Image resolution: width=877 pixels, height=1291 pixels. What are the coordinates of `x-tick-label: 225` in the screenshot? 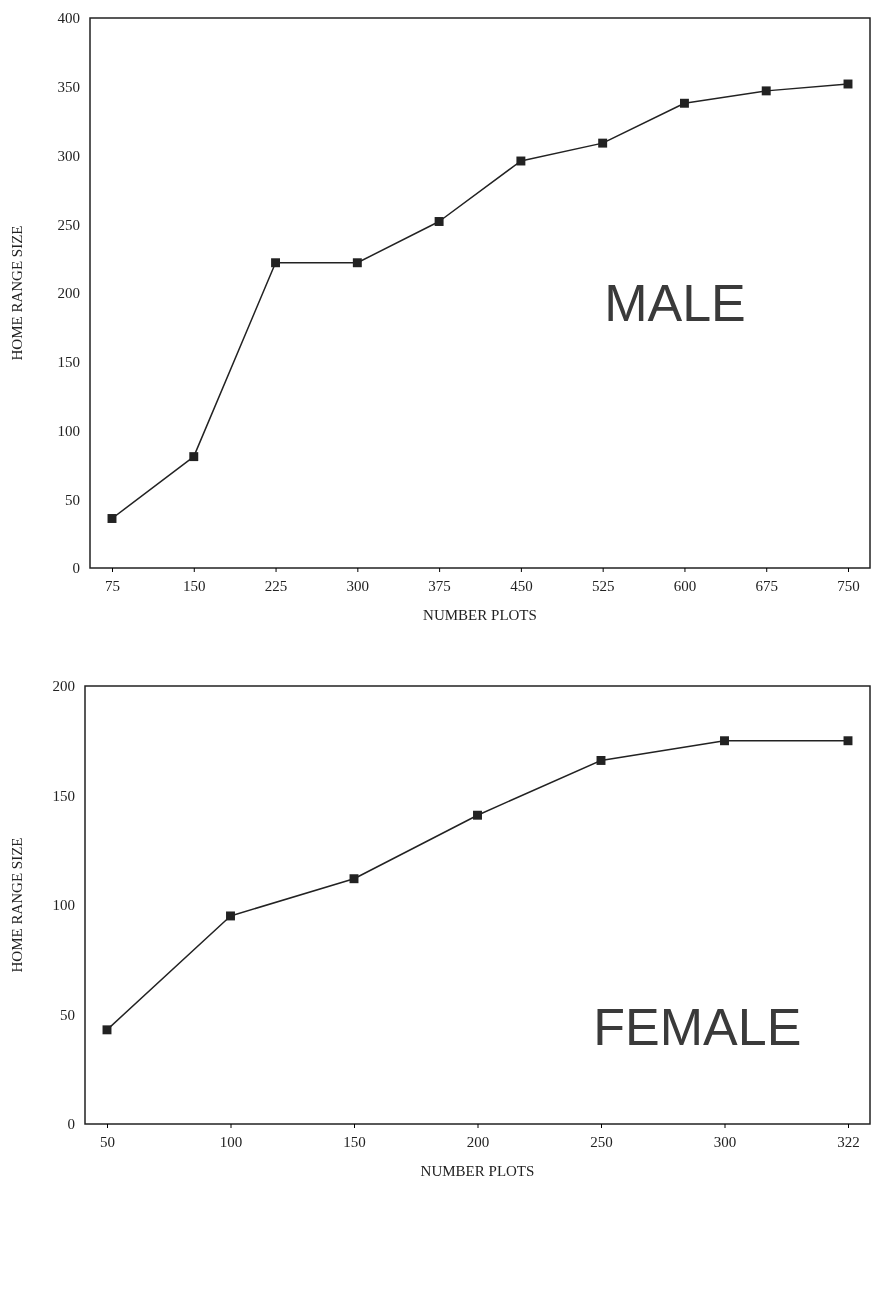 It's located at (276, 585).